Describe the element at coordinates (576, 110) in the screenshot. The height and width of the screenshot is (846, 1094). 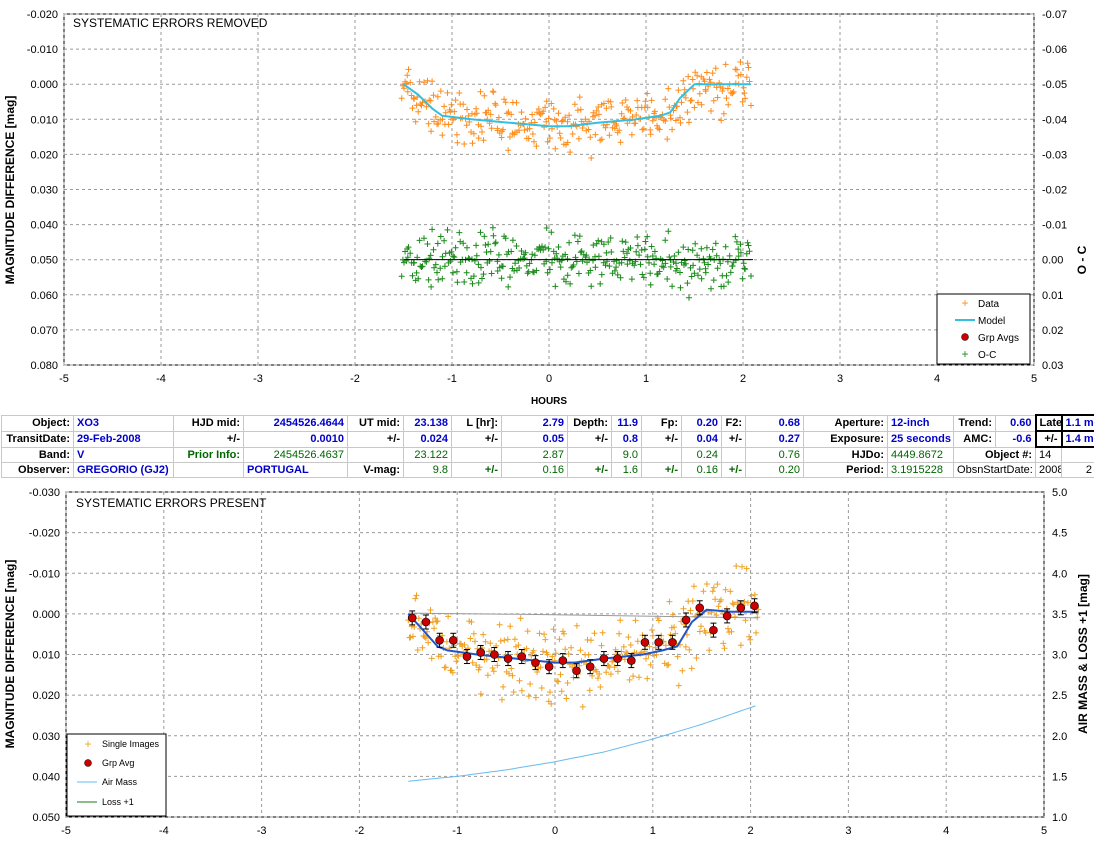
I see `top-data-series` at that location.